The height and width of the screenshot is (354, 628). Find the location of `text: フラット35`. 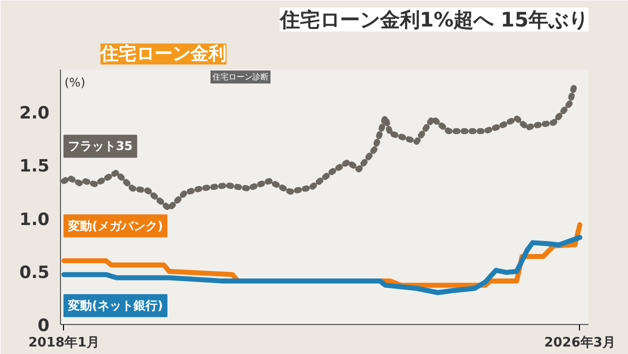

text: フラット35 is located at coordinates (100, 146).